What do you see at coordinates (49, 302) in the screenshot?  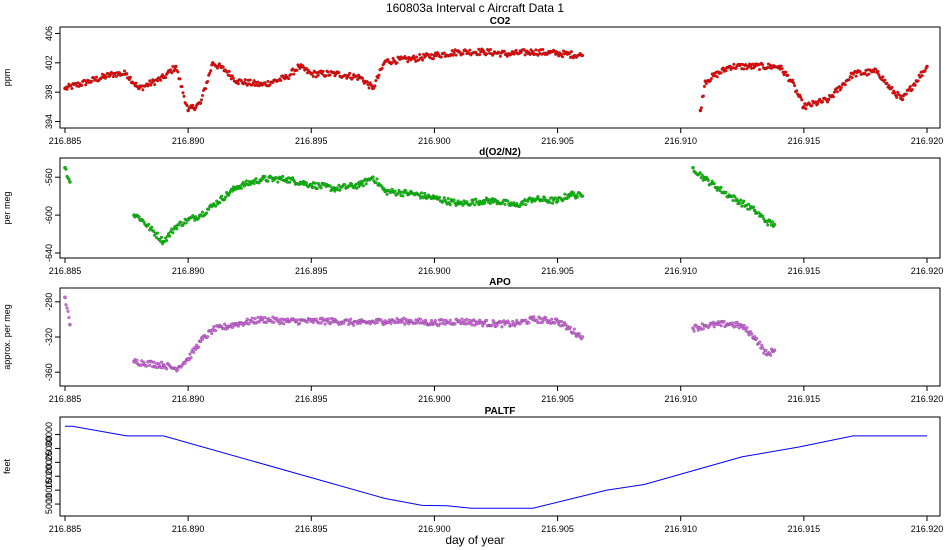 I see `y-tick-label: -280` at bounding box center [49, 302].